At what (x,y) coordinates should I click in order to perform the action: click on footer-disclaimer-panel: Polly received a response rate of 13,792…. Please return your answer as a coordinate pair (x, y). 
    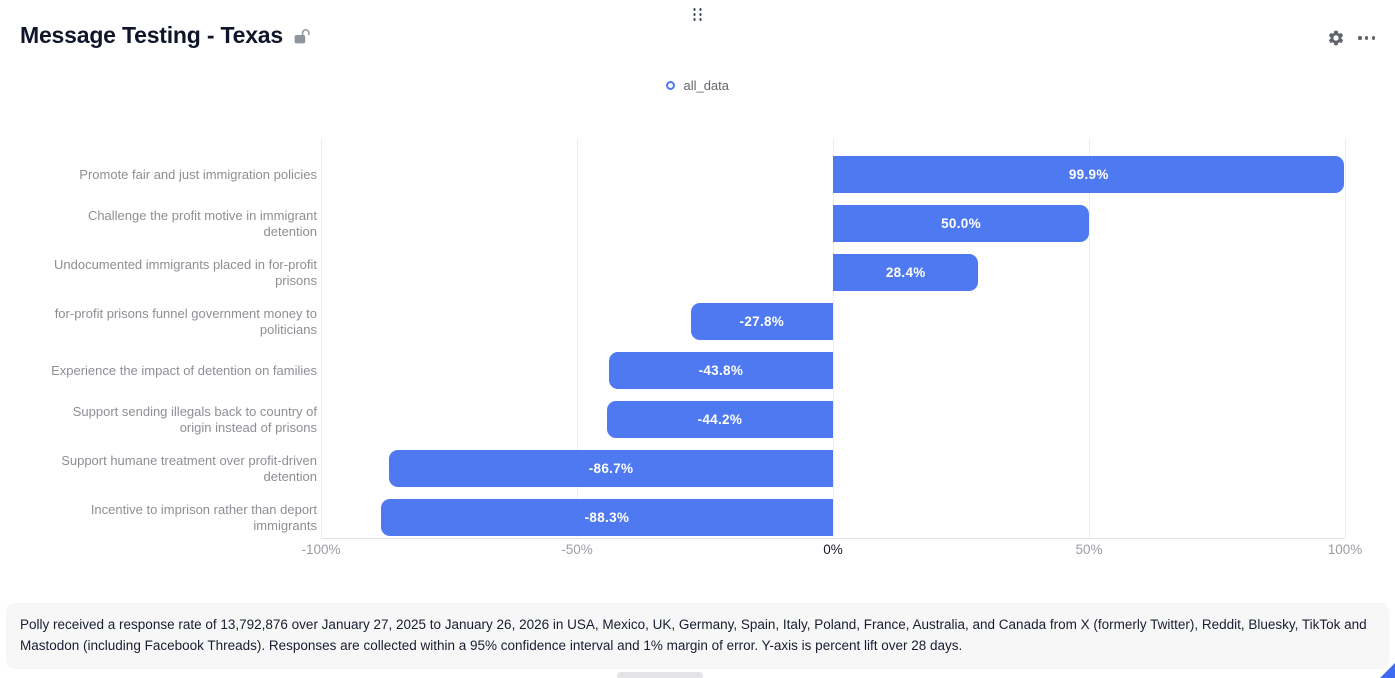
    Looking at the image, I should click on (697, 636).